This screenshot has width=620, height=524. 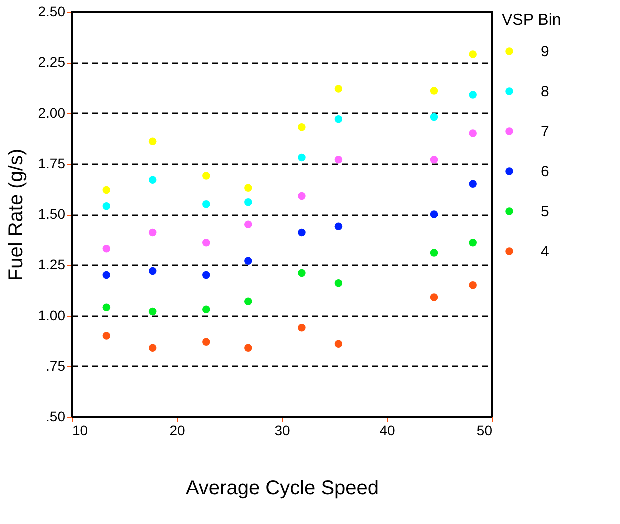 What do you see at coordinates (52, 62) in the screenshot?
I see `y-tick-label: 2.25` at bounding box center [52, 62].